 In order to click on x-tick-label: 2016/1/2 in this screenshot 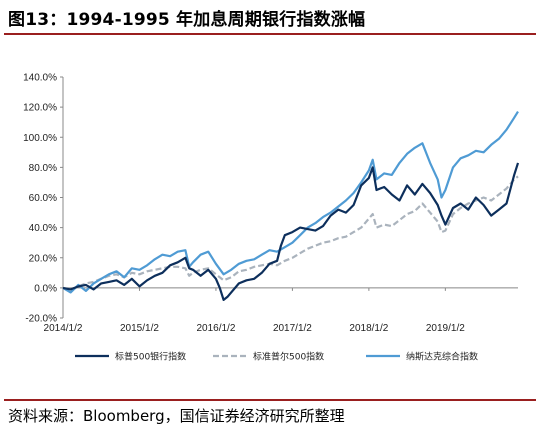, I will do `click(215, 328)`.